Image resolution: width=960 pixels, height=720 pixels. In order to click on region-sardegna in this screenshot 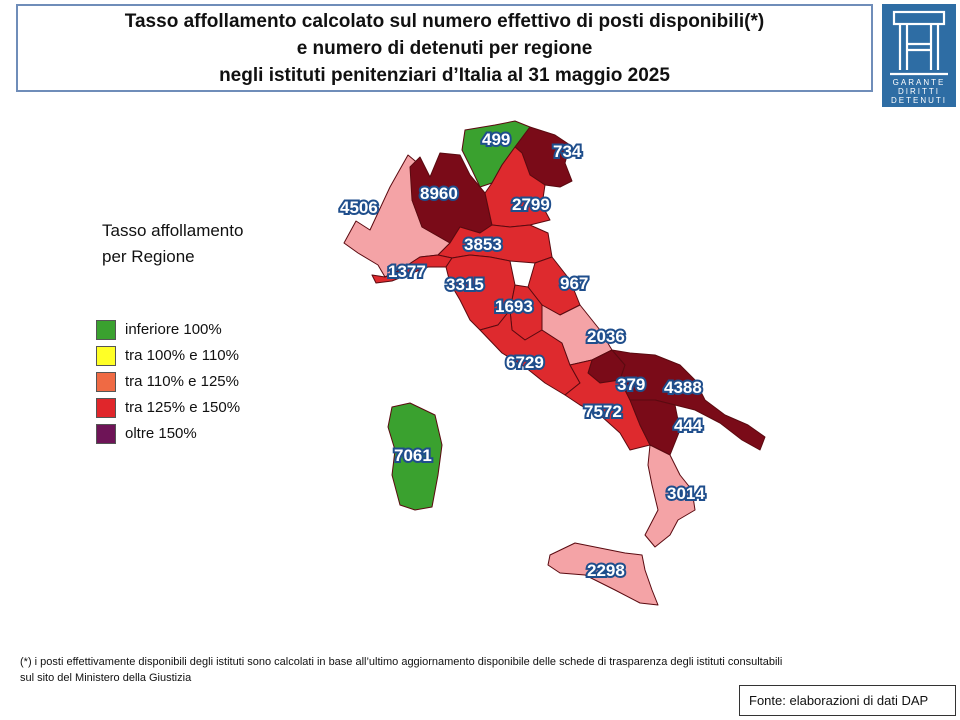, I will do `click(415, 456)`.